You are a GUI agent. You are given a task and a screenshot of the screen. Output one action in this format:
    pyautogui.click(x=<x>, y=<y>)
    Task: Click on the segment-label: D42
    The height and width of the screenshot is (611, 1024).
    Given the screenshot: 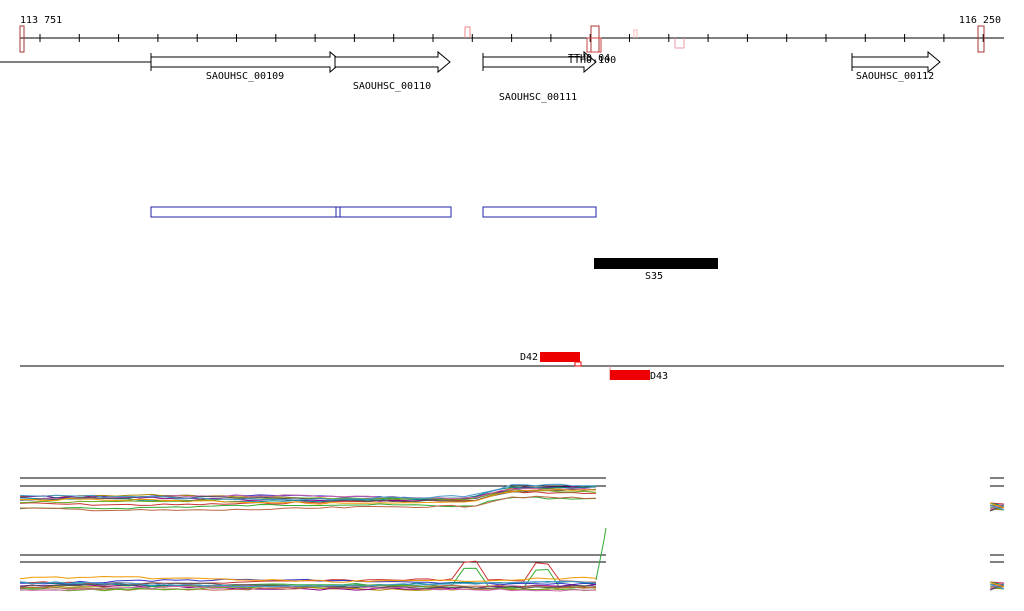 What is the action you would take?
    pyautogui.click(x=529, y=357)
    